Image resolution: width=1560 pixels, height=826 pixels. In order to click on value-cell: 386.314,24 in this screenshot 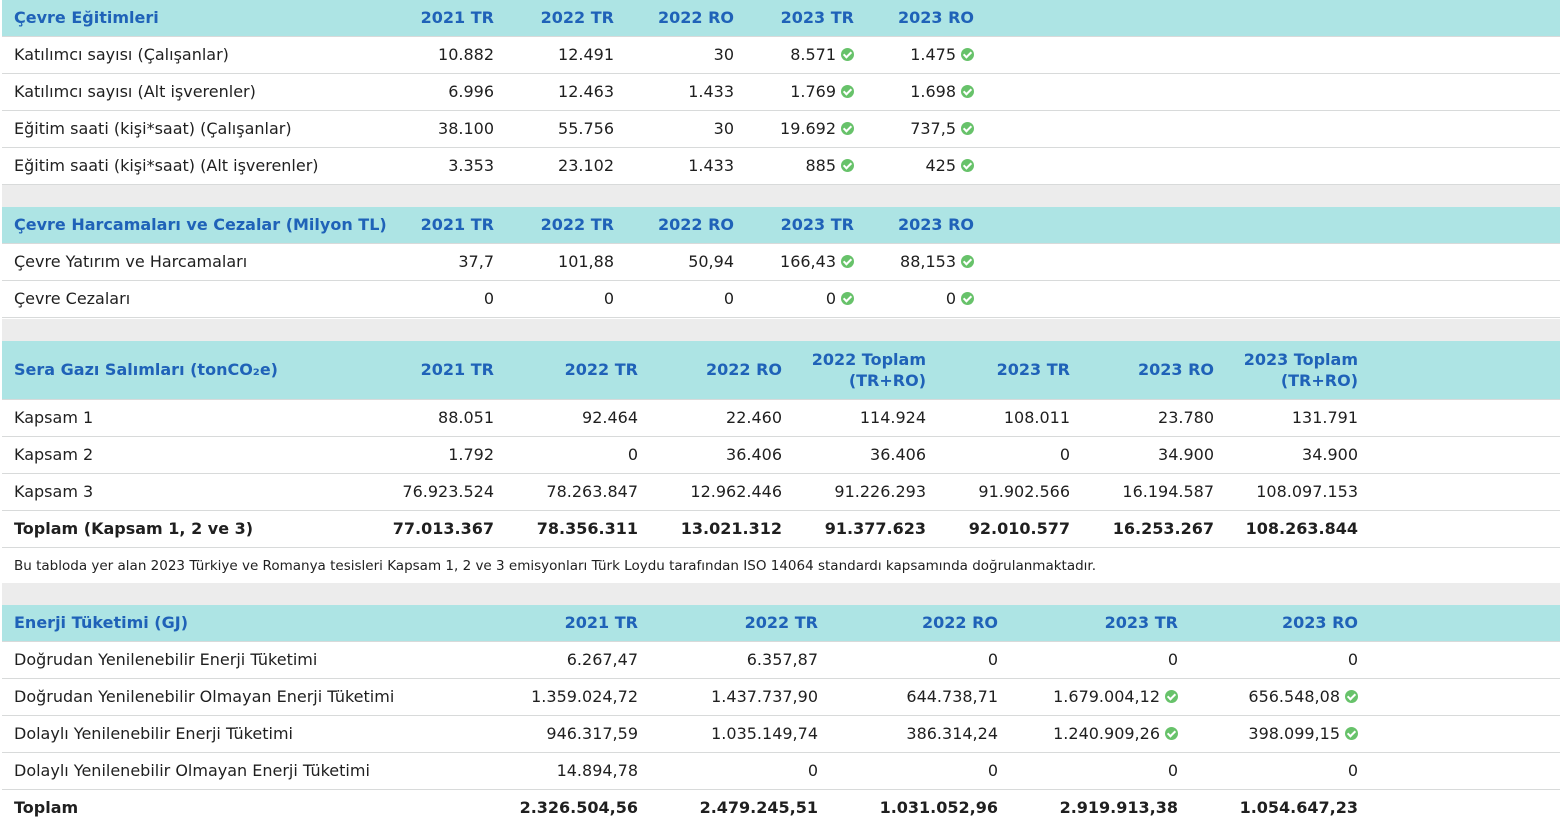, I will do `click(952, 733)`.